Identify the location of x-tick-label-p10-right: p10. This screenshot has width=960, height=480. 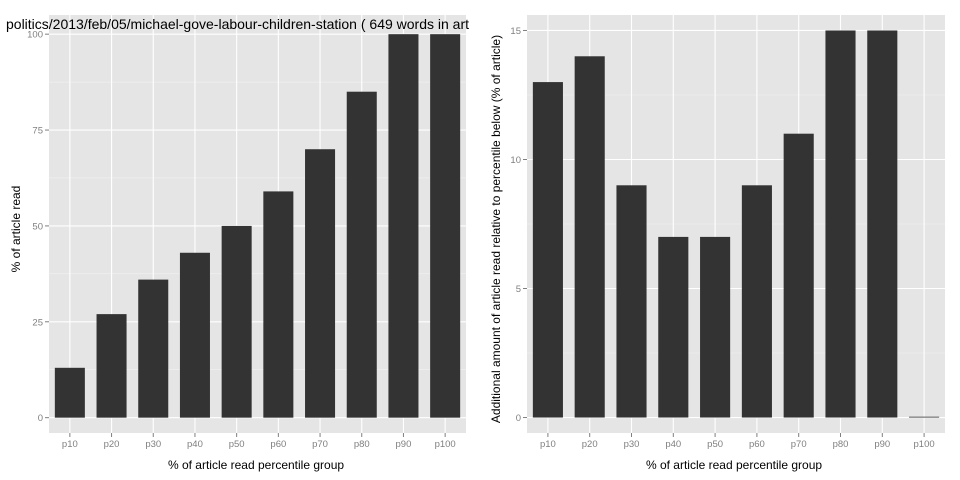
(548, 444).